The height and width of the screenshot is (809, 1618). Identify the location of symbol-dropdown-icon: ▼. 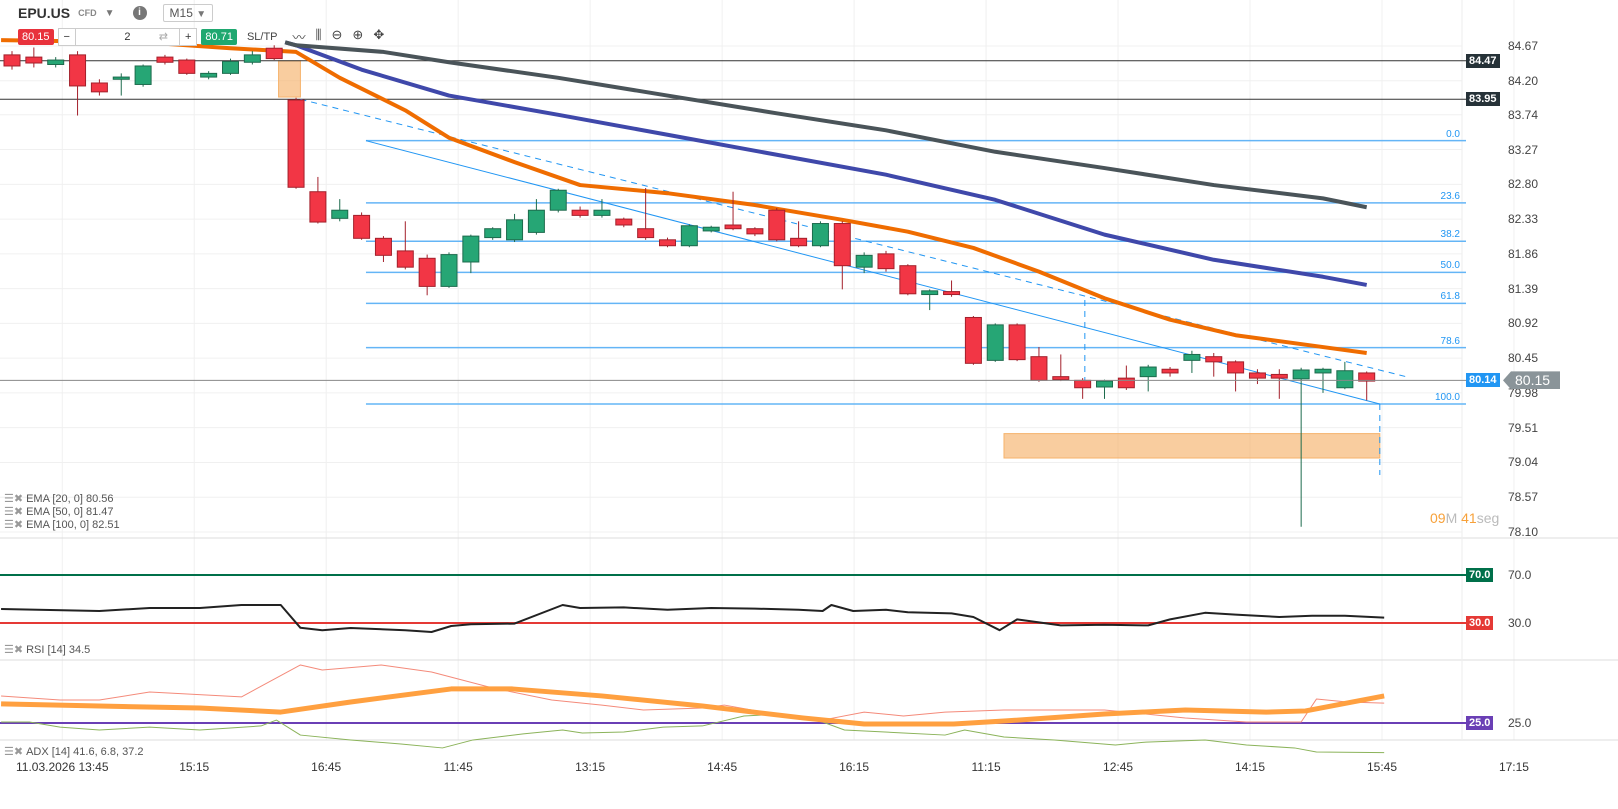
(109, 13).